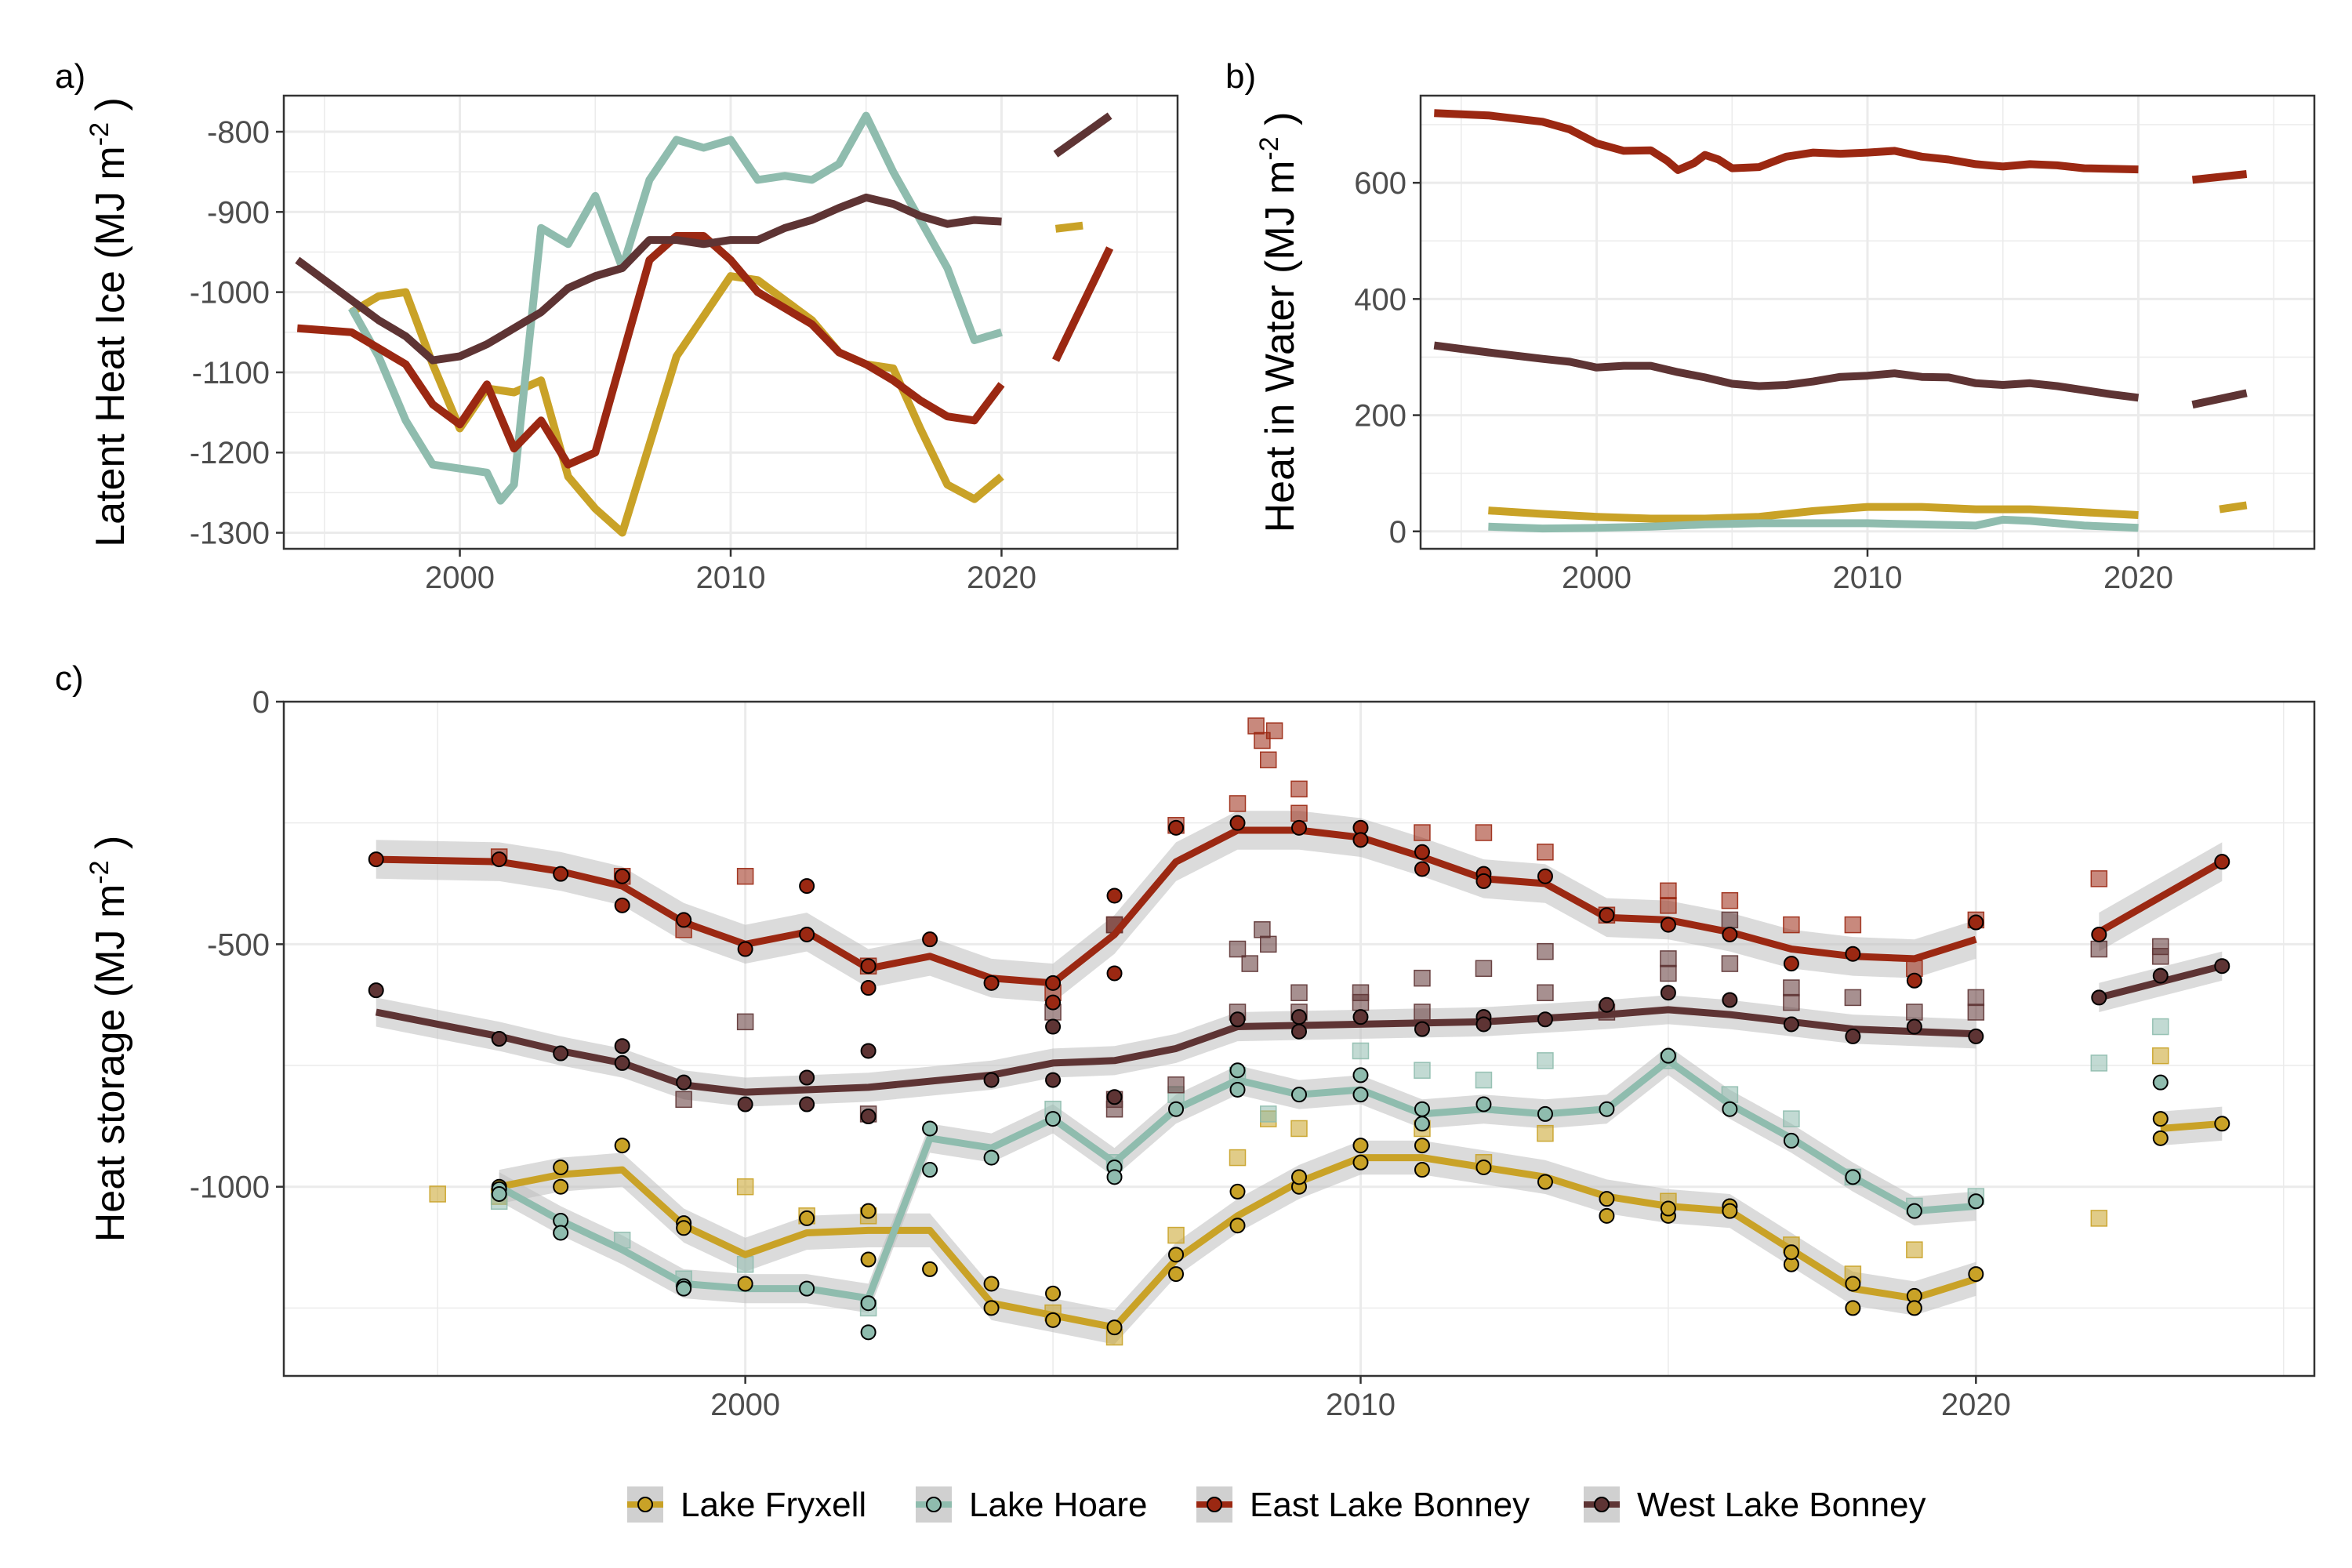 This screenshot has height=1568, width=2352. I want to click on axes: 2000 2010 2020 0 200 400 600, so click(1763, 380).